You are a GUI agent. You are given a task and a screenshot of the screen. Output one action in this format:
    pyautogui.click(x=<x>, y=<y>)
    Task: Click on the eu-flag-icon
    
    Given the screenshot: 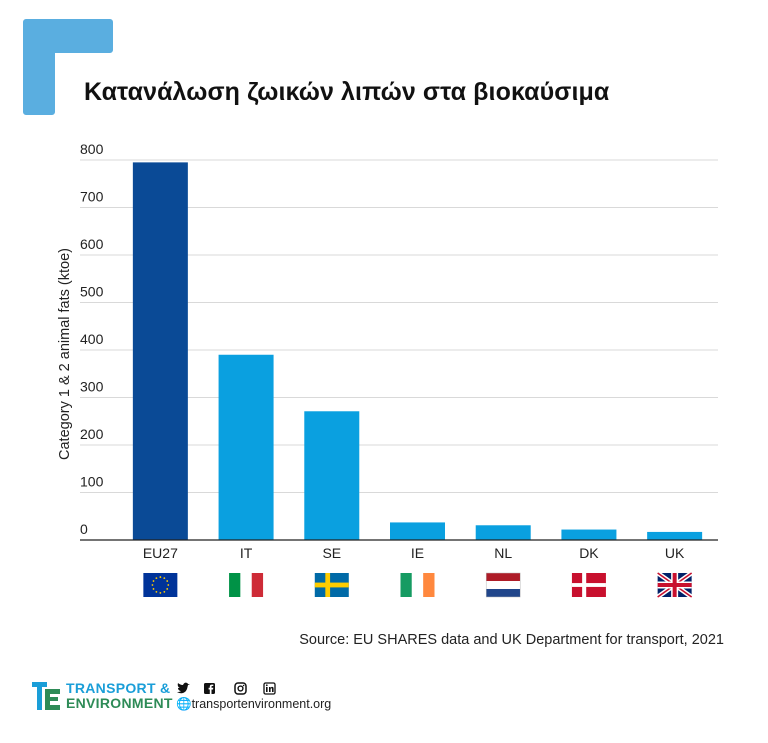 What is the action you would take?
    pyautogui.click(x=160, y=585)
    